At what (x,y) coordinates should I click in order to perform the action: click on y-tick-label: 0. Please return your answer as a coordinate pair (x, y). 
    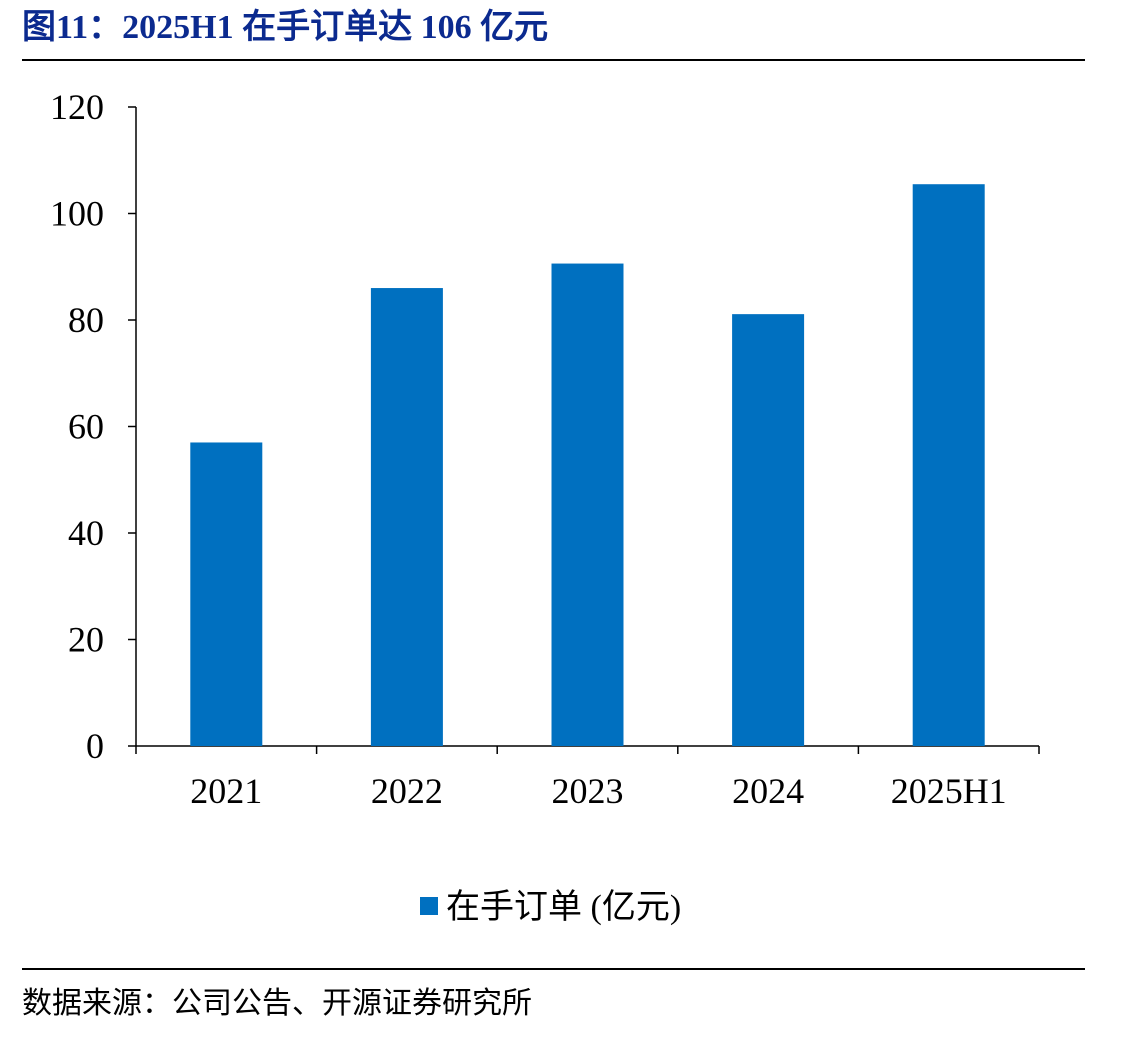
    Looking at the image, I should click on (95, 746).